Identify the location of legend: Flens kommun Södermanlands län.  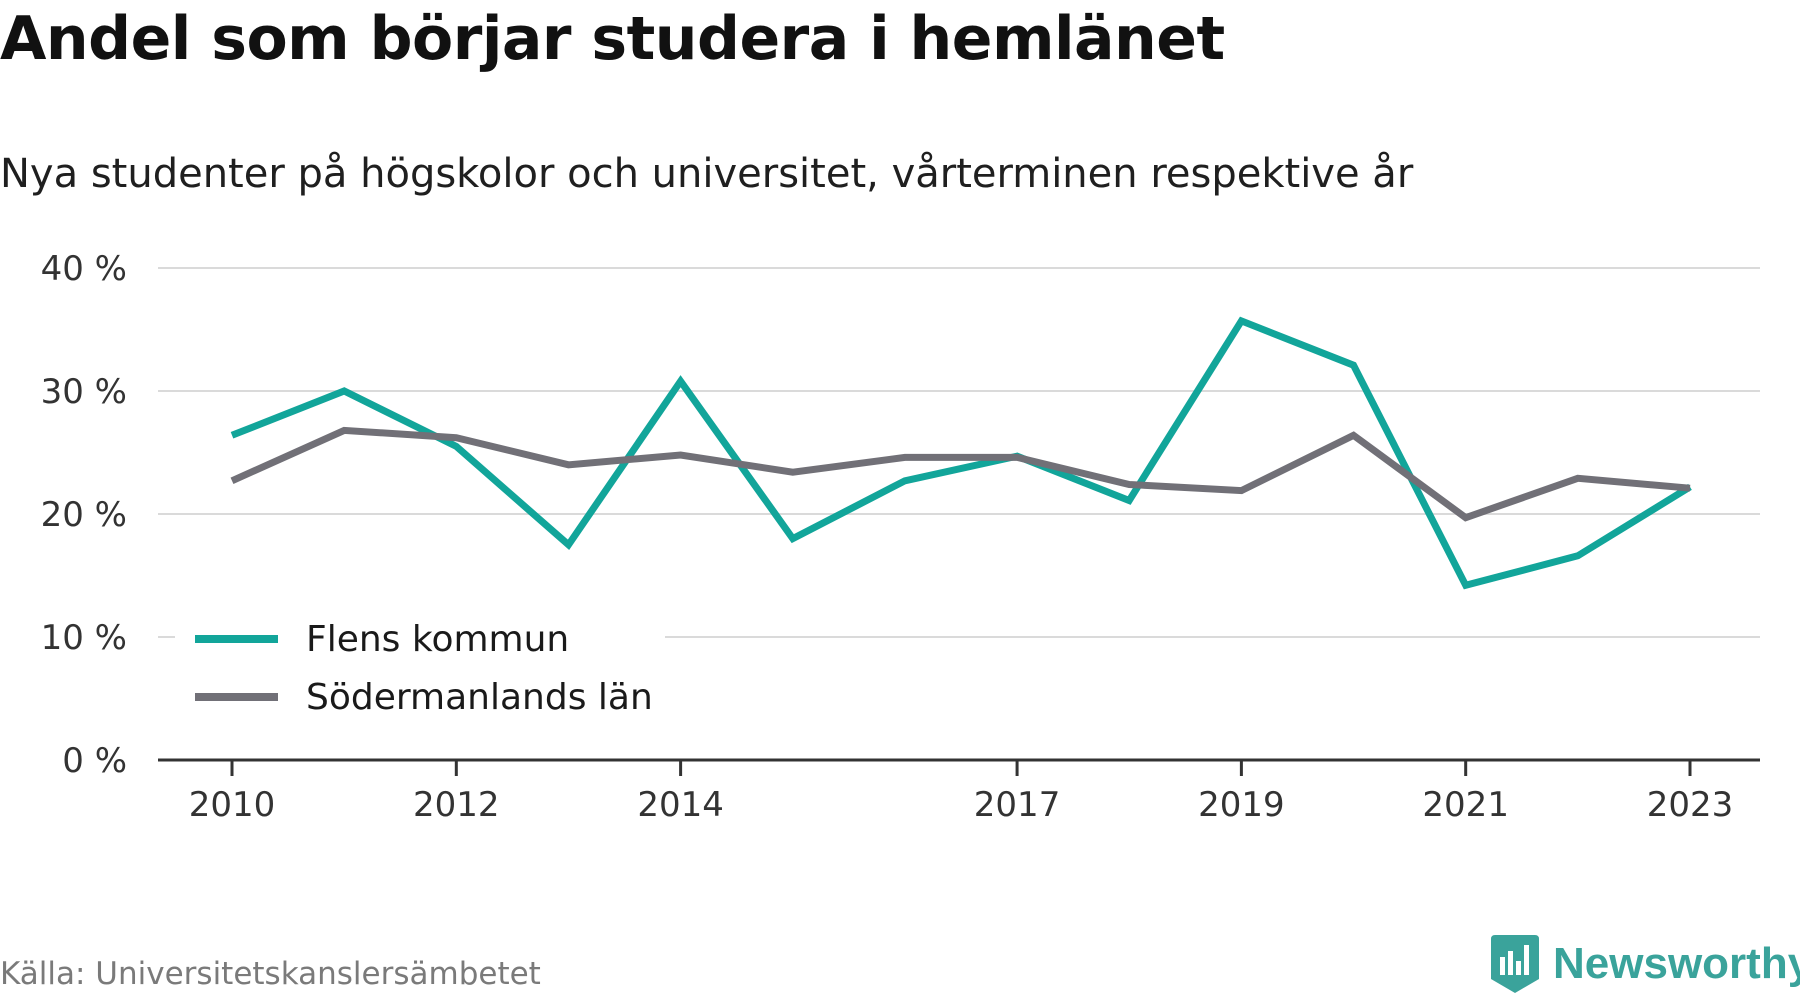
(420, 667).